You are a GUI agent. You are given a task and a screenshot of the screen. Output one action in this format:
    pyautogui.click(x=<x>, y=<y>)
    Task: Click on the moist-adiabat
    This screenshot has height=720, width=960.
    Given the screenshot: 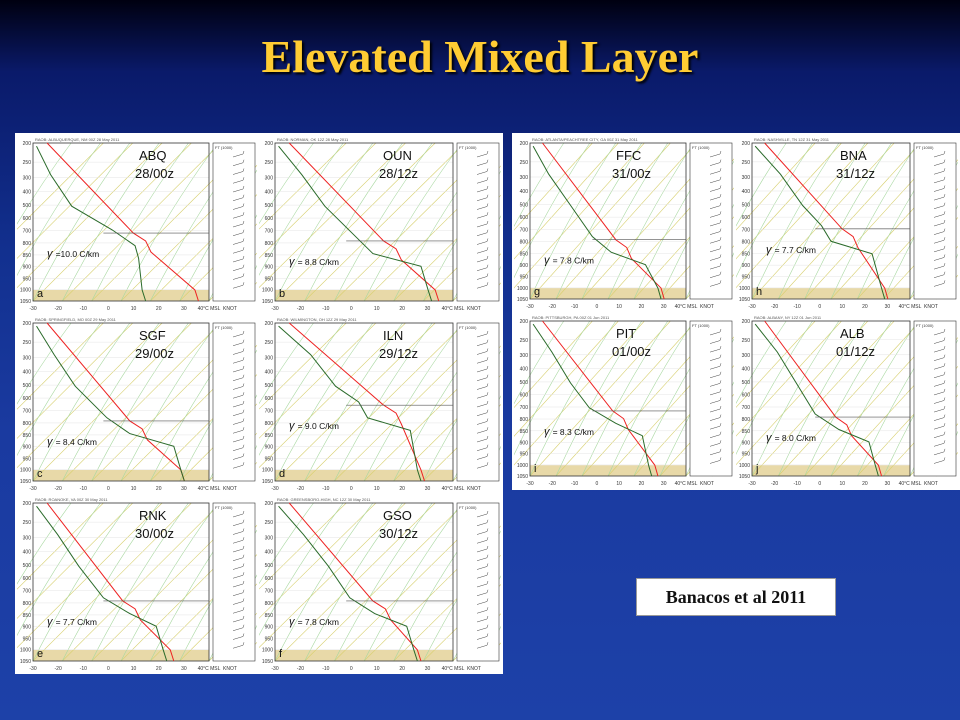 What is the action you would take?
    pyautogui.click(x=286, y=363)
    